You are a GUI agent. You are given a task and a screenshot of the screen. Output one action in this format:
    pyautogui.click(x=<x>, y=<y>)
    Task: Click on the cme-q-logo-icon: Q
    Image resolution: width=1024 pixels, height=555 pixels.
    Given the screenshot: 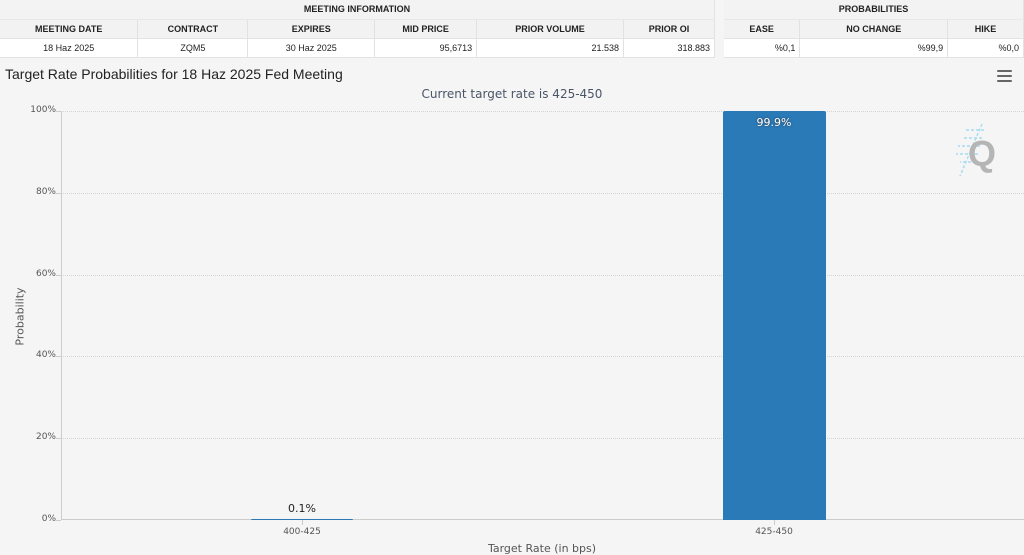 What is the action you would take?
    pyautogui.click(x=976, y=150)
    